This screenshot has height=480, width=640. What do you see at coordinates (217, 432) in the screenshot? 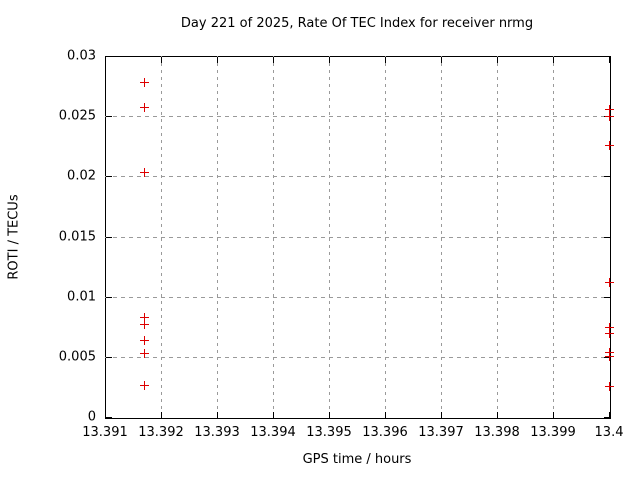
I see `x-tick-label: 13.393` at bounding box center [217, 432].